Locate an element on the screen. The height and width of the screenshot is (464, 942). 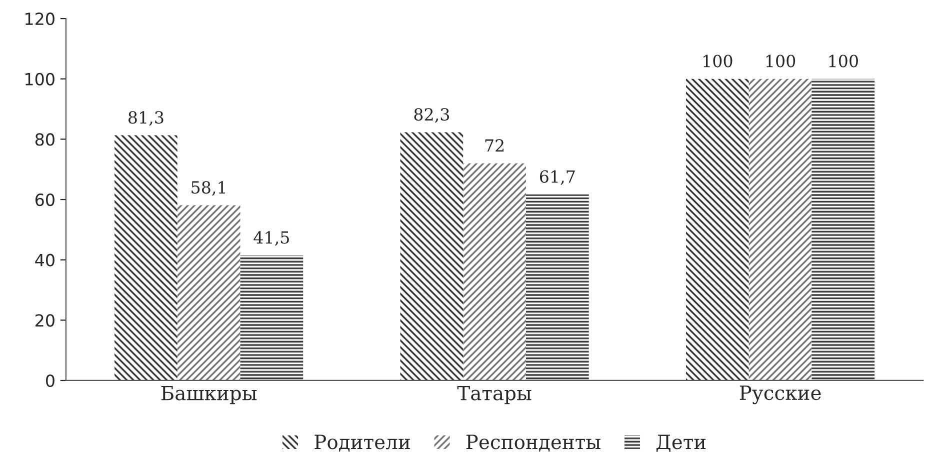
data-label: 82,3 is located at coordinates (432, 115).